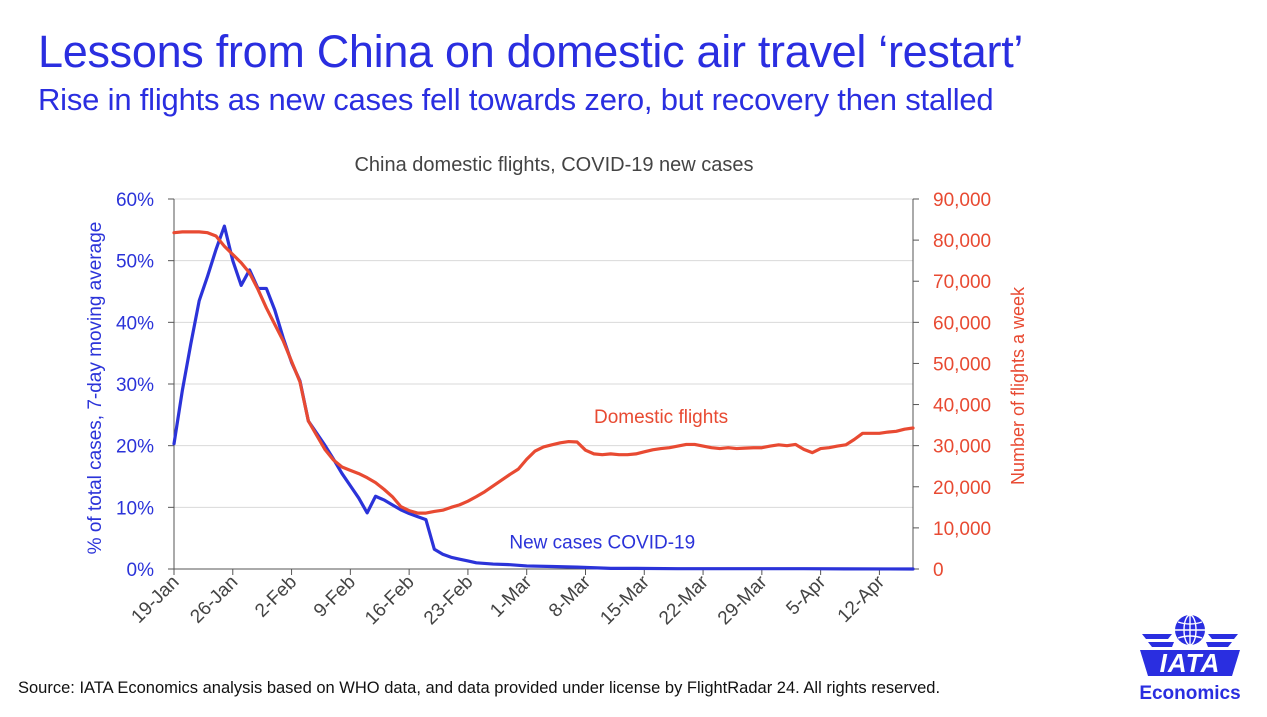 The width and height of the screenshot is (1267, 717). I want to click on x-tick-label: 12-Apr, so click(862, 599).